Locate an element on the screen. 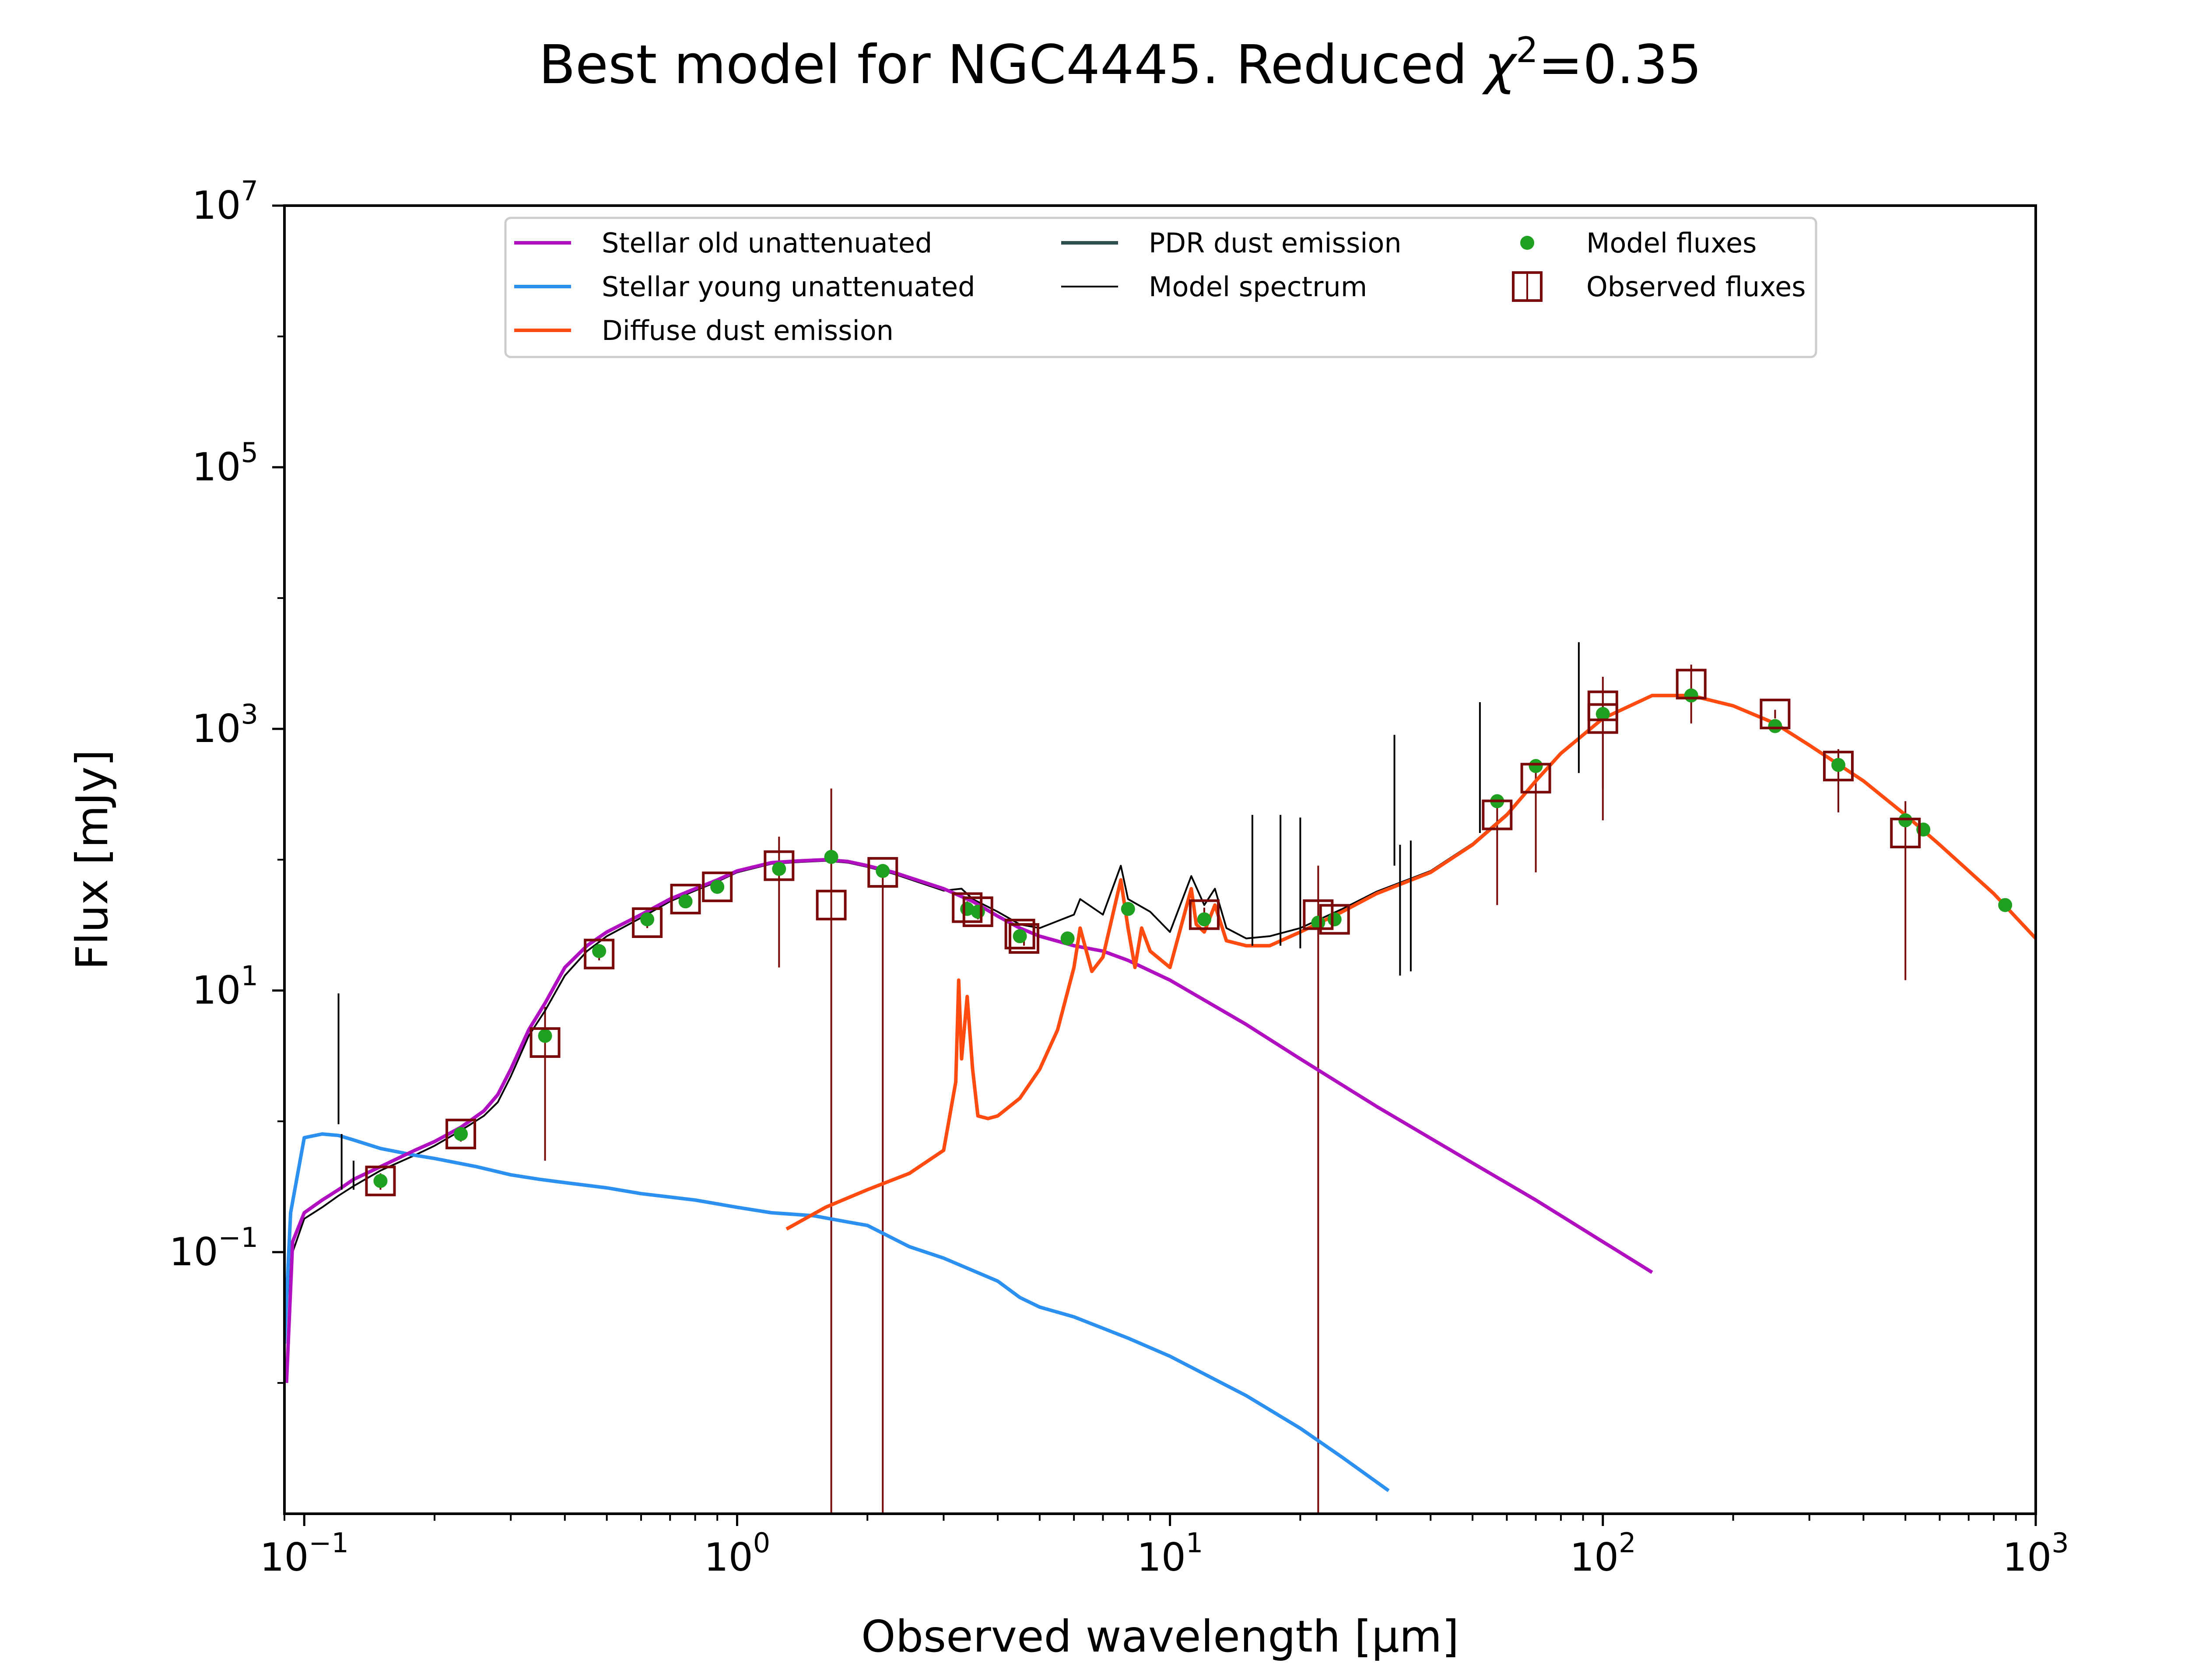 The width and height of the screenshot is (2188, 1680). legend-label: Observed fluxes is located at coordinates (1696, 287).